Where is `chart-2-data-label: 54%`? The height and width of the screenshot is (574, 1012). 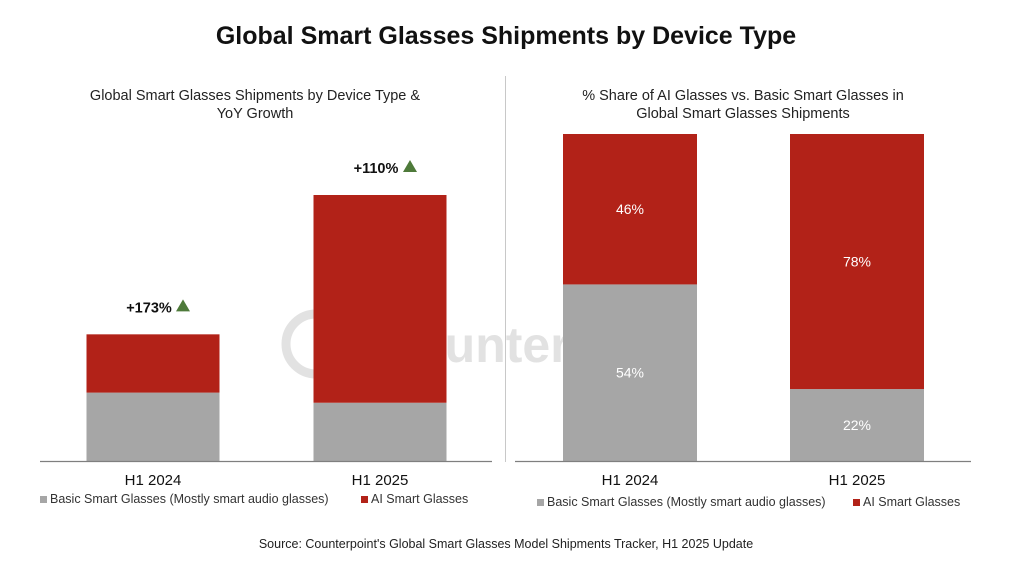
chart-2-data-label: 54% is located at coordinates (630, 373).